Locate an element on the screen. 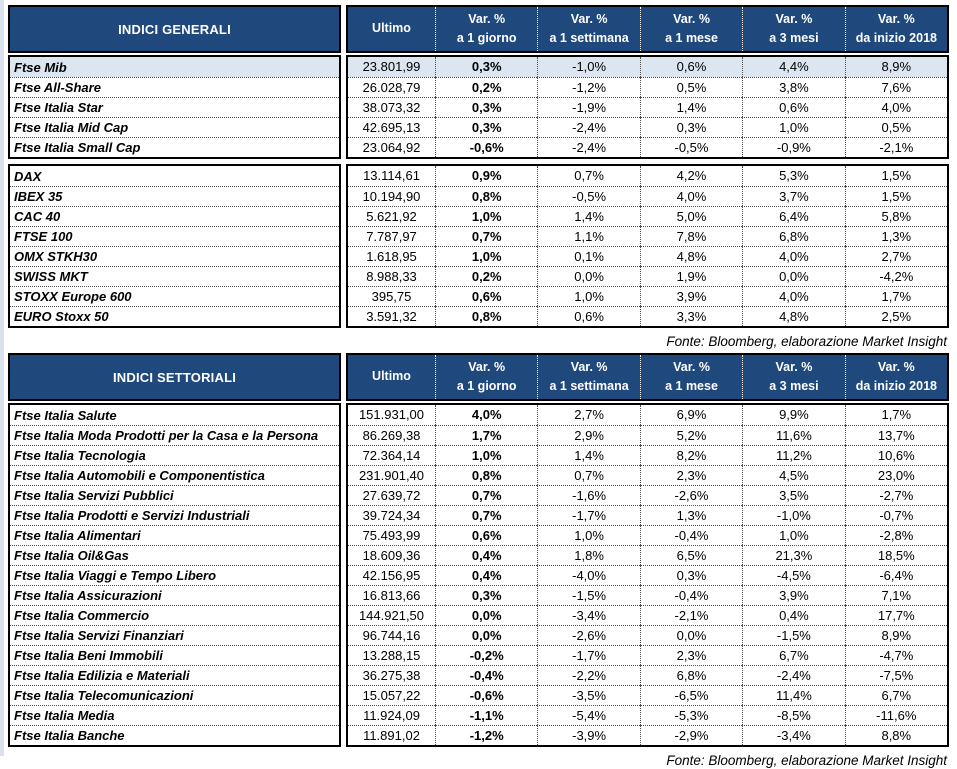 The height and width of the screenshot is (769, 957). value-cell: 11,6% is located at coordinates (793, 435).